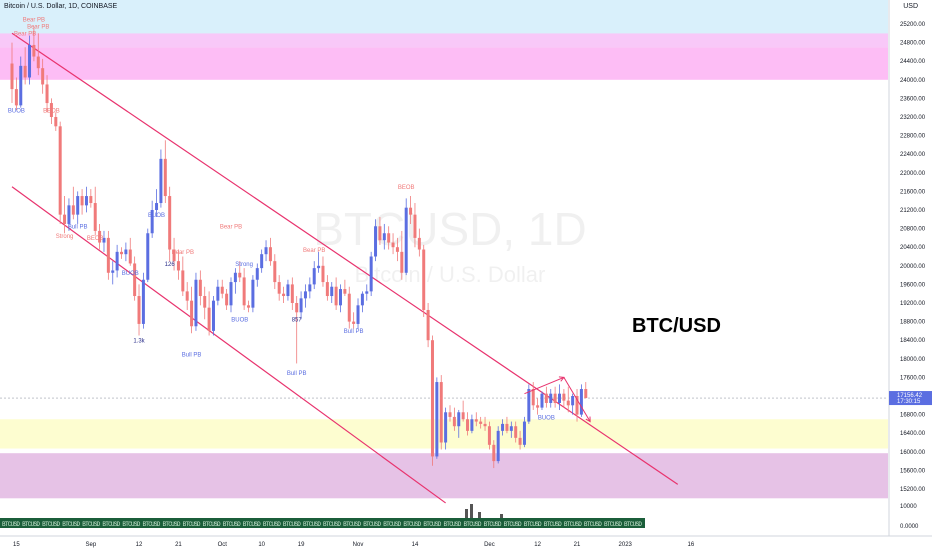  I want to click on y-tick-label: 17600.00, so click(913, 378).